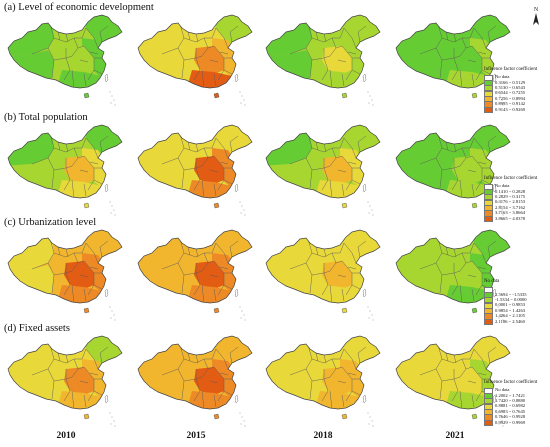 The height and width of the screenshot is (447, 550). I want to click on north-label: N, so click(536, 10).